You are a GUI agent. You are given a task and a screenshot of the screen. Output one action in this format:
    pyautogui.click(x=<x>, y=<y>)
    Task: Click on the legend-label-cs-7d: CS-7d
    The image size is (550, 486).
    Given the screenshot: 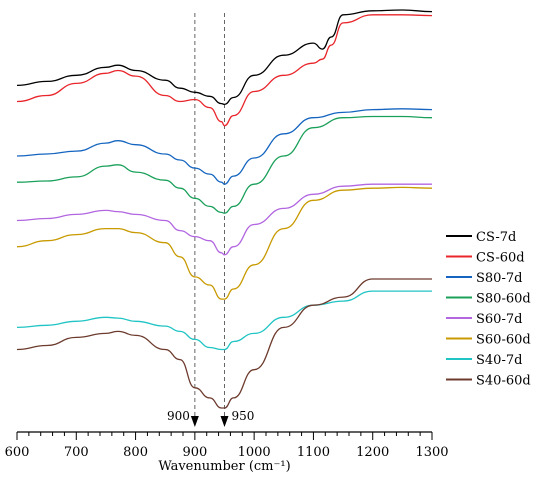 What is the action you would take?
    pyautogui.click(x=496, y=237)
    